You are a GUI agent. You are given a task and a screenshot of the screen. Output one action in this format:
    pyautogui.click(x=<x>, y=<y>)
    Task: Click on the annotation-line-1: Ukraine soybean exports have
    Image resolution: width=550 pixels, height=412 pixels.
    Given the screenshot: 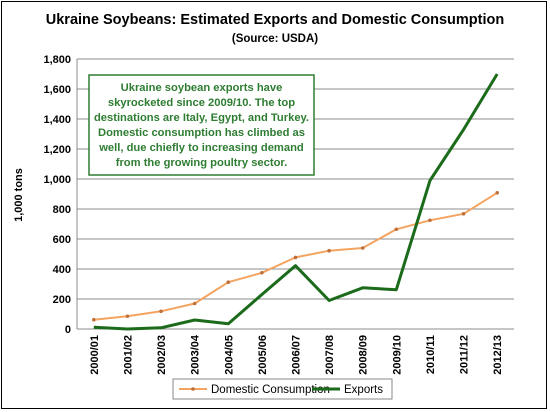 What is the action you would take?
    pyautogui.click(x=202, y=88)
    